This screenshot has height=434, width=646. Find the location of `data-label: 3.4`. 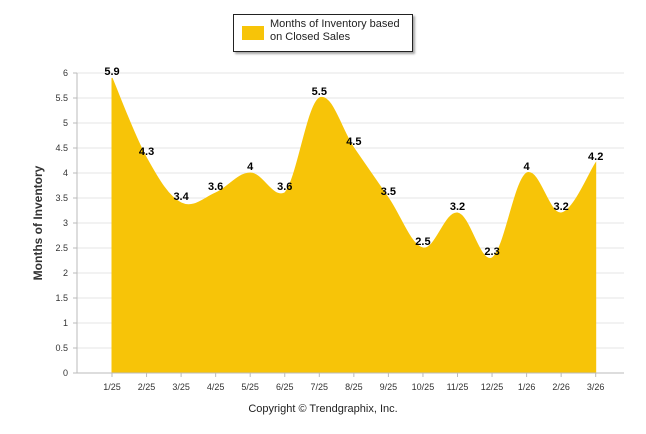

data-label: 3.4 is located at coordinates (181, 197).